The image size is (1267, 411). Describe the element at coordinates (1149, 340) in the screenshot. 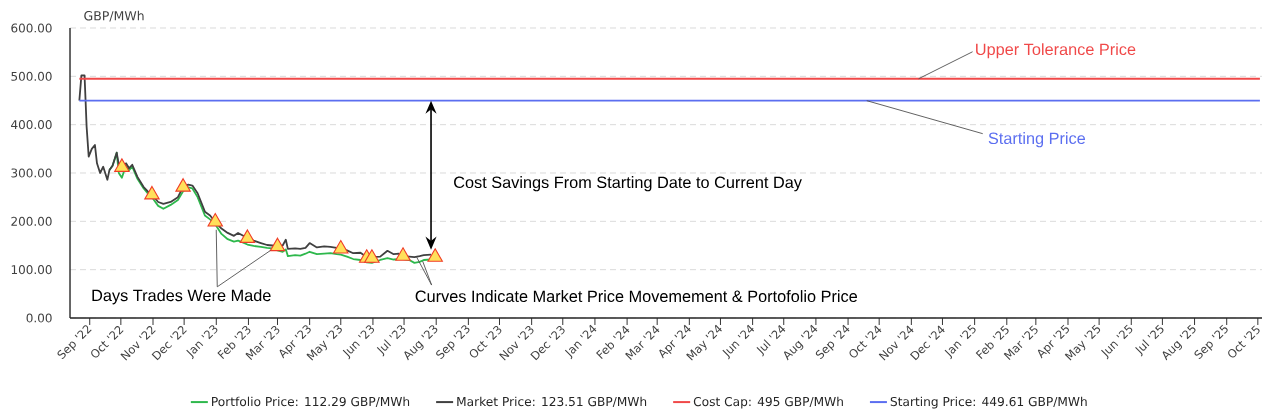

I see `x-tick-label: Jul '25` at that location.